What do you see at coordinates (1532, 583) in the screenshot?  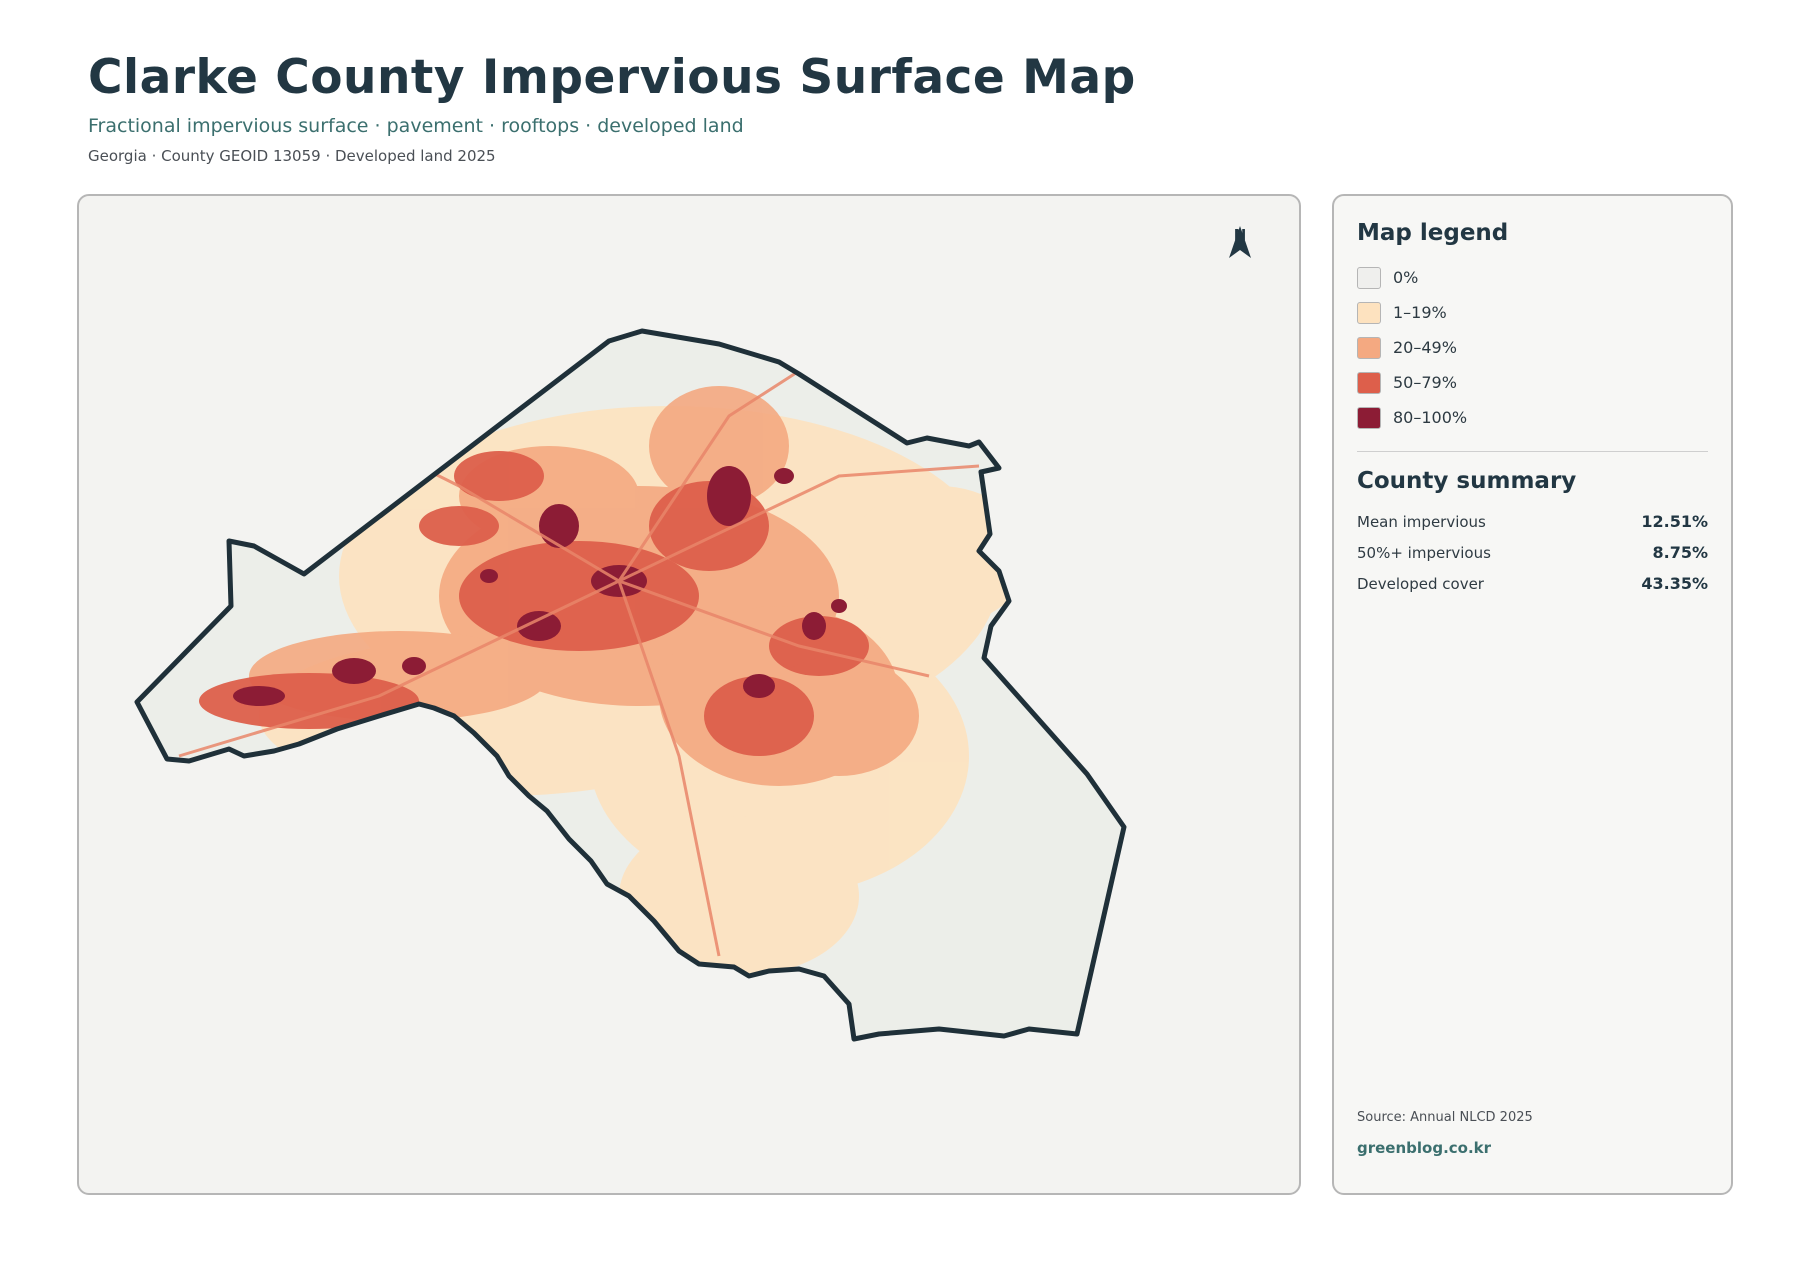 I see `summary-stat-row: Developed cover 43.35%` at bounding box center [1532, 583].